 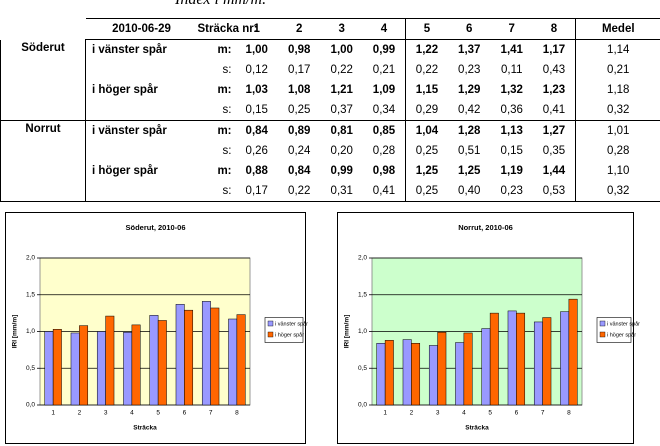 I want to click on value-cell: 1,27, so click(x=554, y=131).